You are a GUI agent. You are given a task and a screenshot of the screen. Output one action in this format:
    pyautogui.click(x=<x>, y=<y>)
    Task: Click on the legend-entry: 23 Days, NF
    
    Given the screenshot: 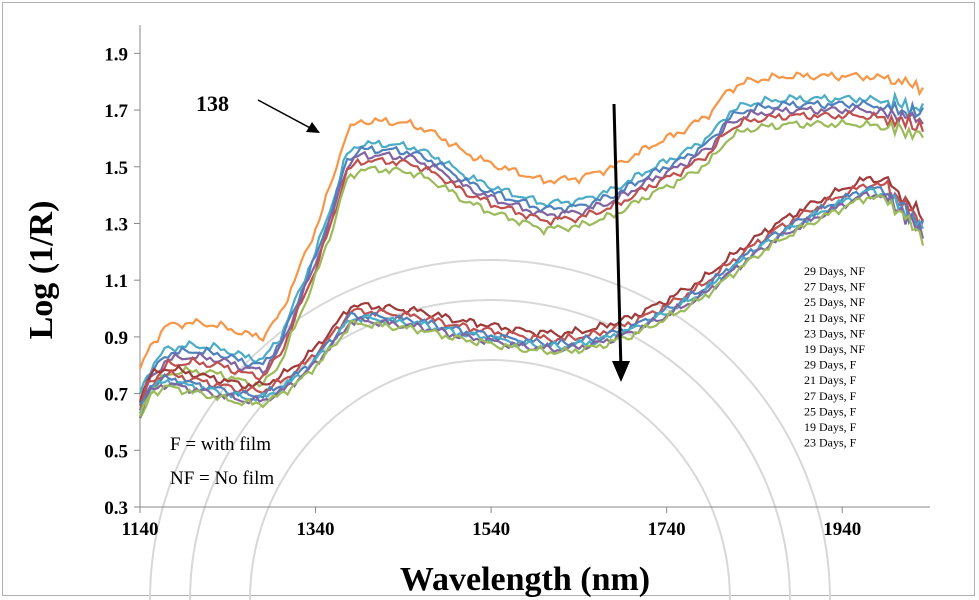 What is the action you would take?
    pyautogui.click(x=834, y=333)
    